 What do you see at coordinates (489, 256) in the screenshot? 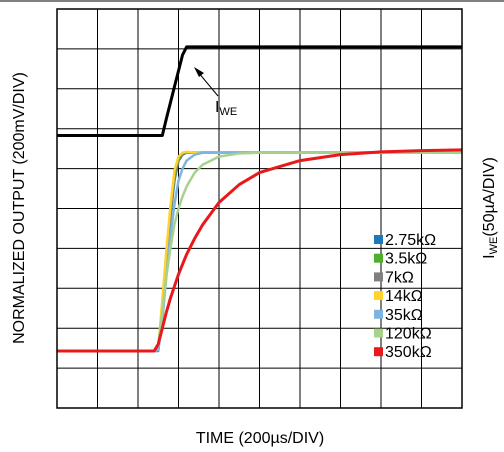
I see `y2-label-main: I` at bounding box center [489, 256].